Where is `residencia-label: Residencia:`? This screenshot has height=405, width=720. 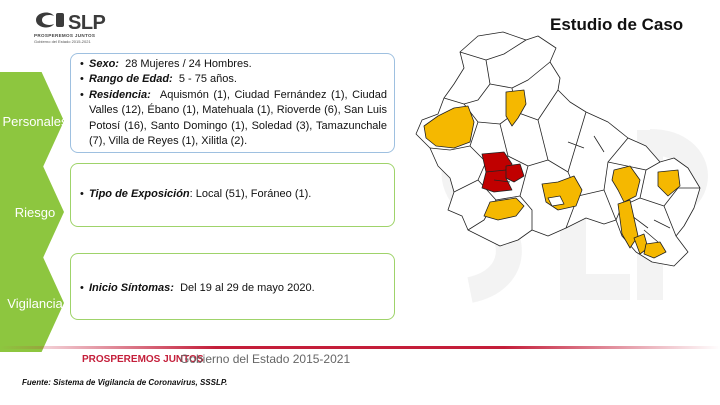 residencia-label: Residencia: is located at coordinates (120, 94).